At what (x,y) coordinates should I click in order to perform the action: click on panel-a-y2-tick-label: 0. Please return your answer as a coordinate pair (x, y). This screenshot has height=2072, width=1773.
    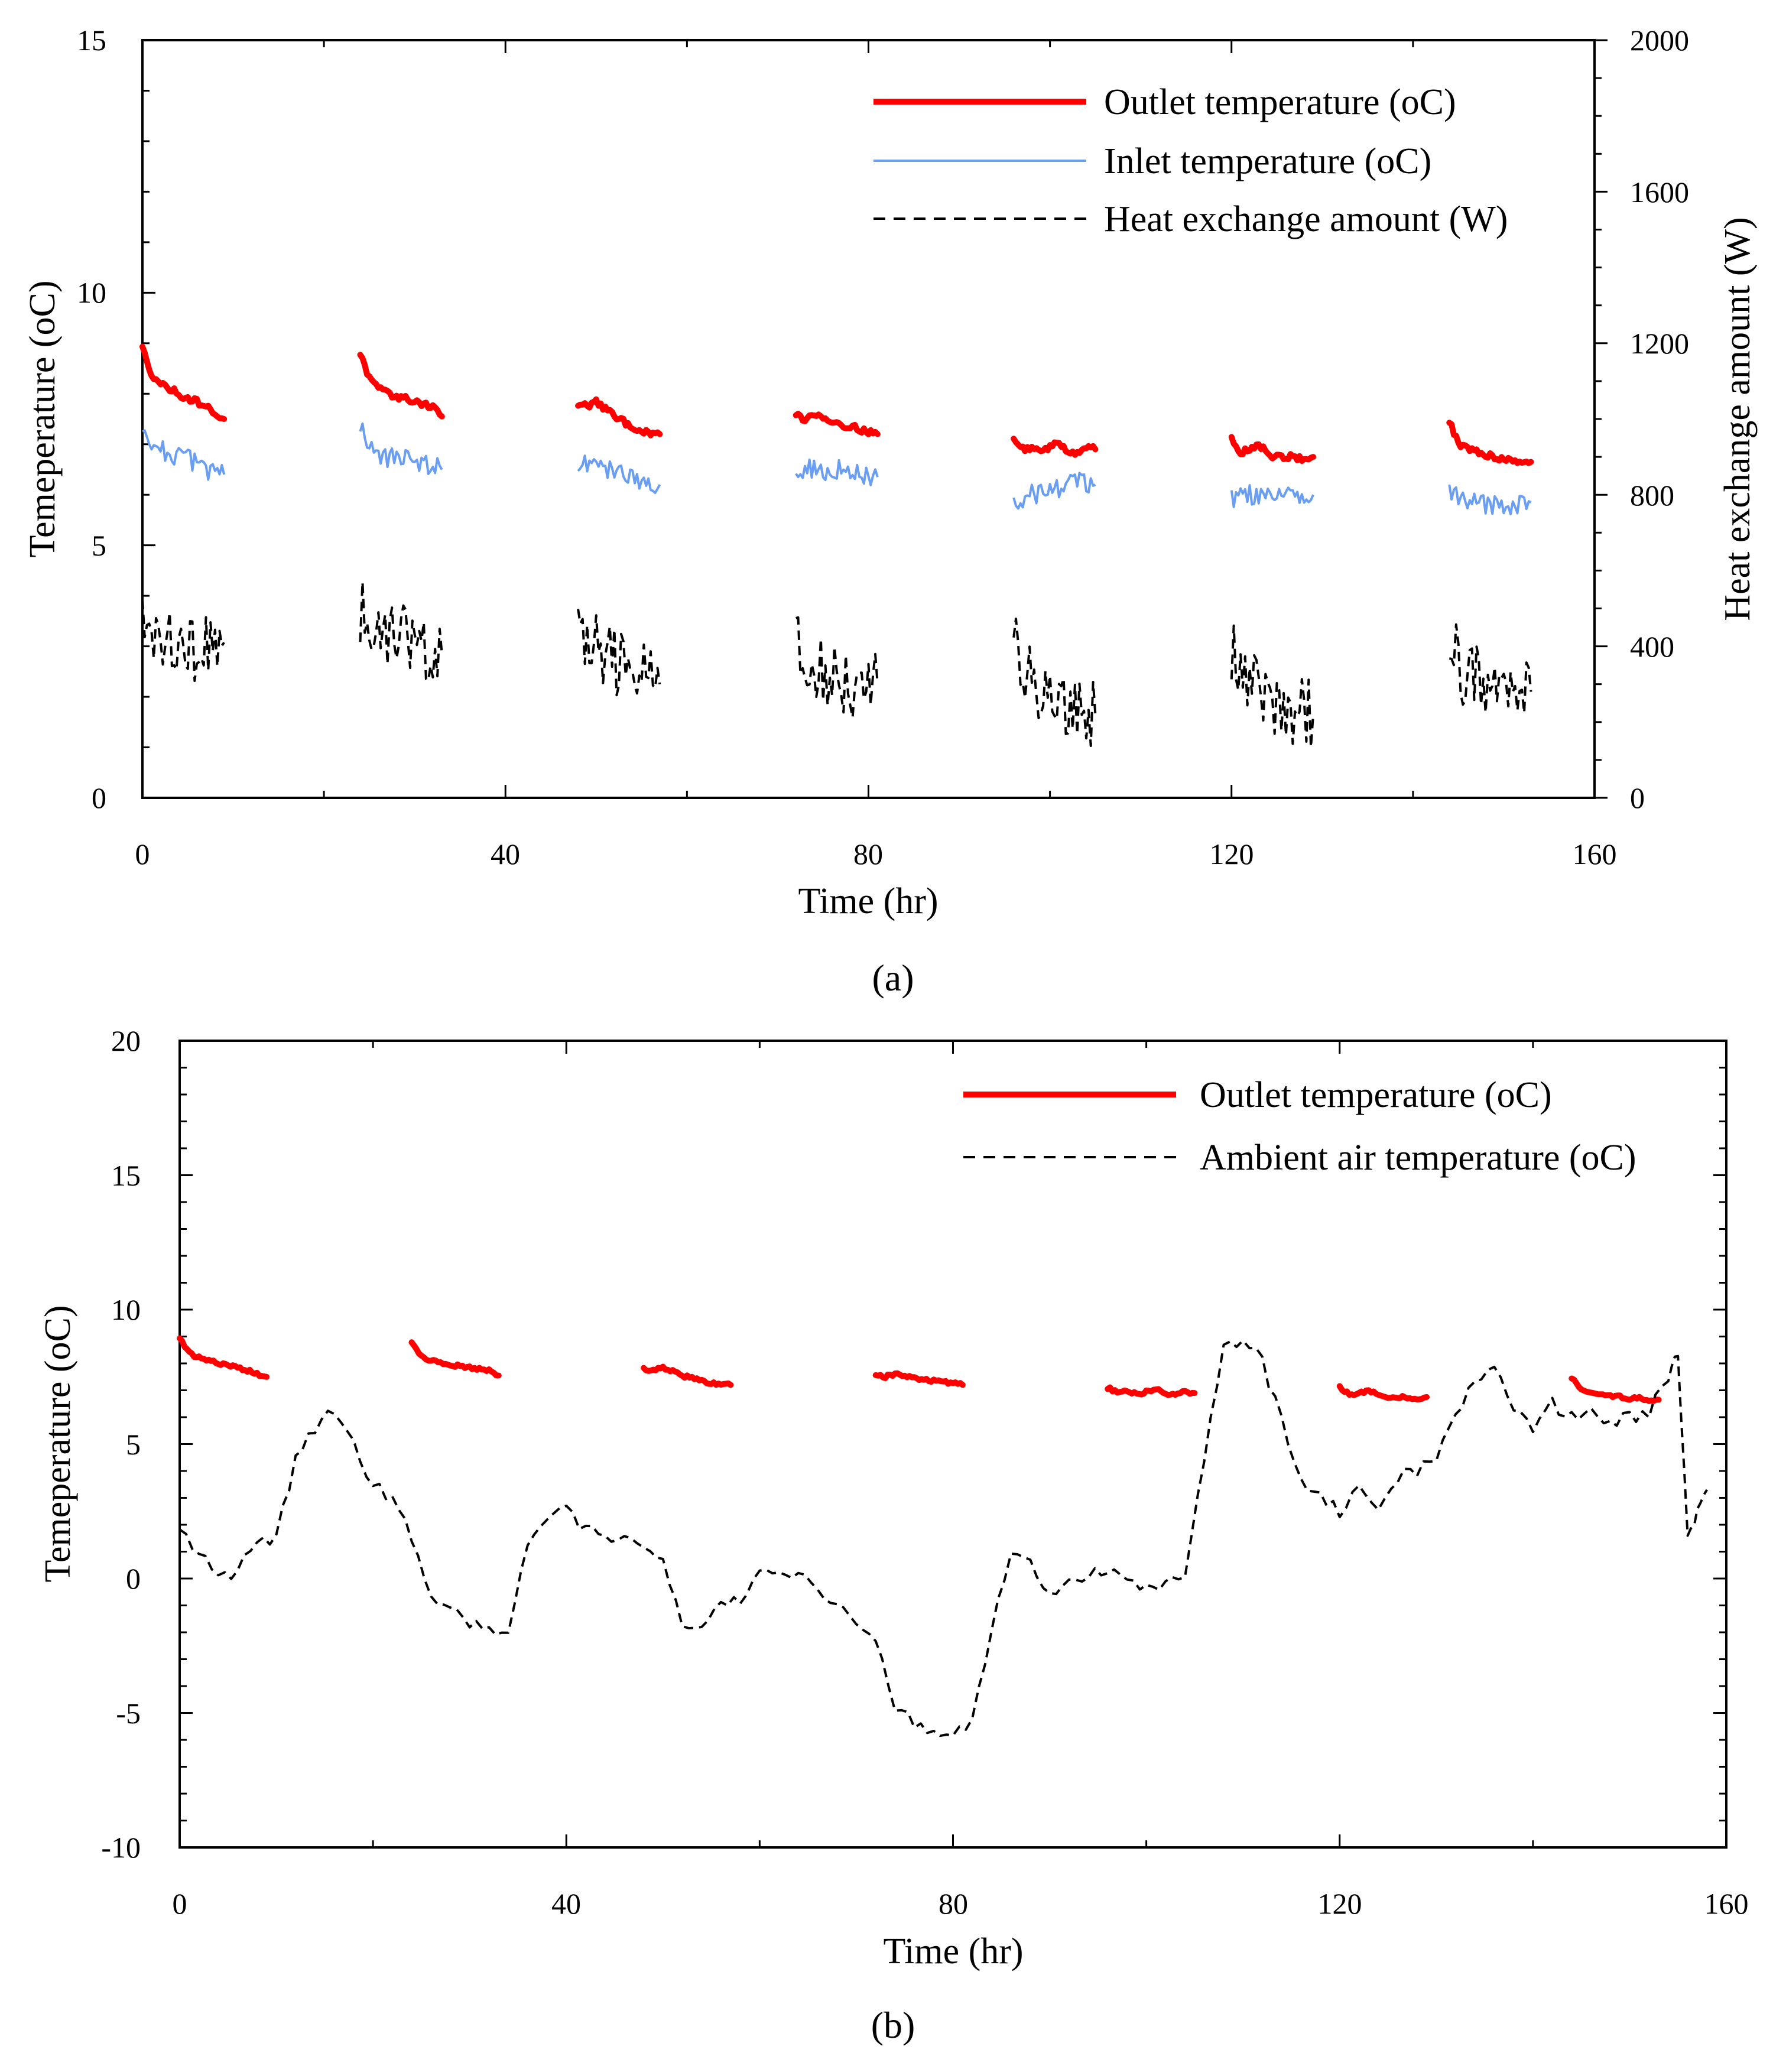
    Looking at the image, I should click on (1637, 797).